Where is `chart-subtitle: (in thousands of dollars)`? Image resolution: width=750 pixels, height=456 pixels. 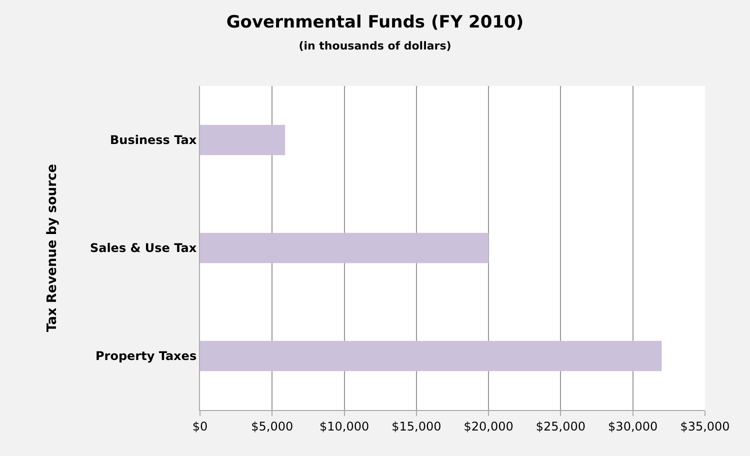 chart-subtitle: (in thousands of dollars) is located at coordinates (375, 45).